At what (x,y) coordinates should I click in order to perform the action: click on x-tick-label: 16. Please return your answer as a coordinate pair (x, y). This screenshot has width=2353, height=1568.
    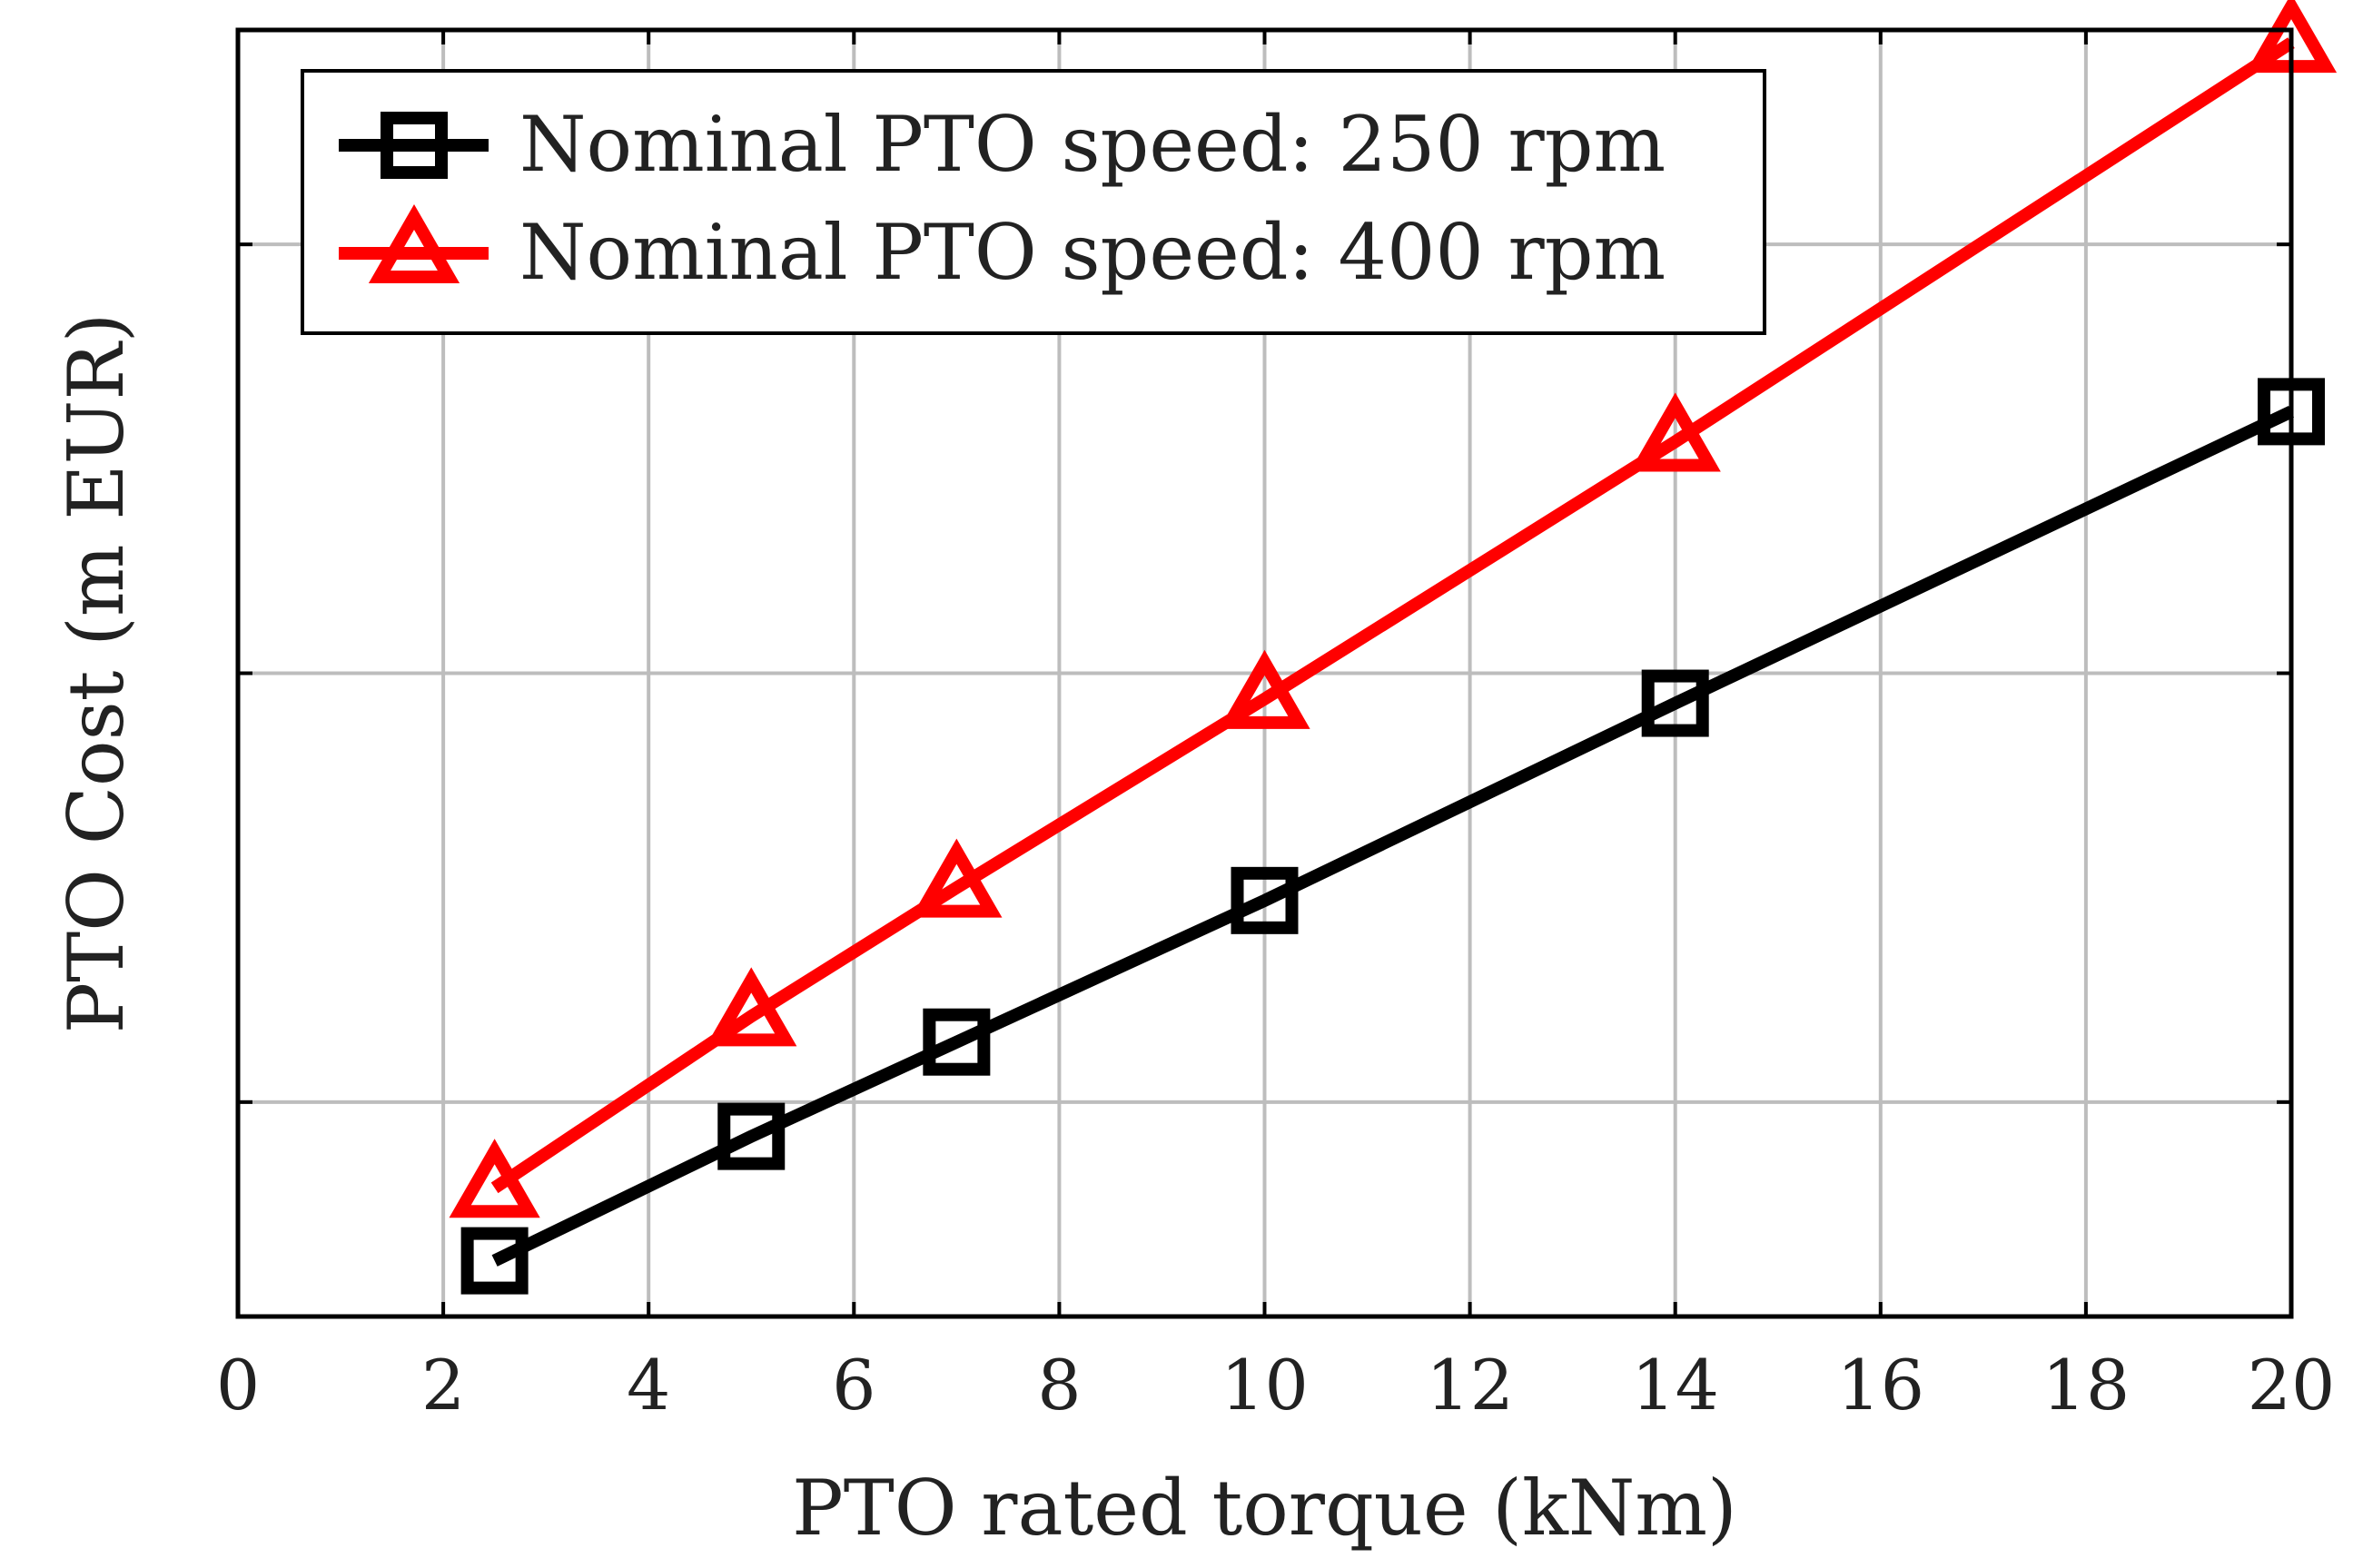
    Looking at the image, I should click on (1880, 1385).